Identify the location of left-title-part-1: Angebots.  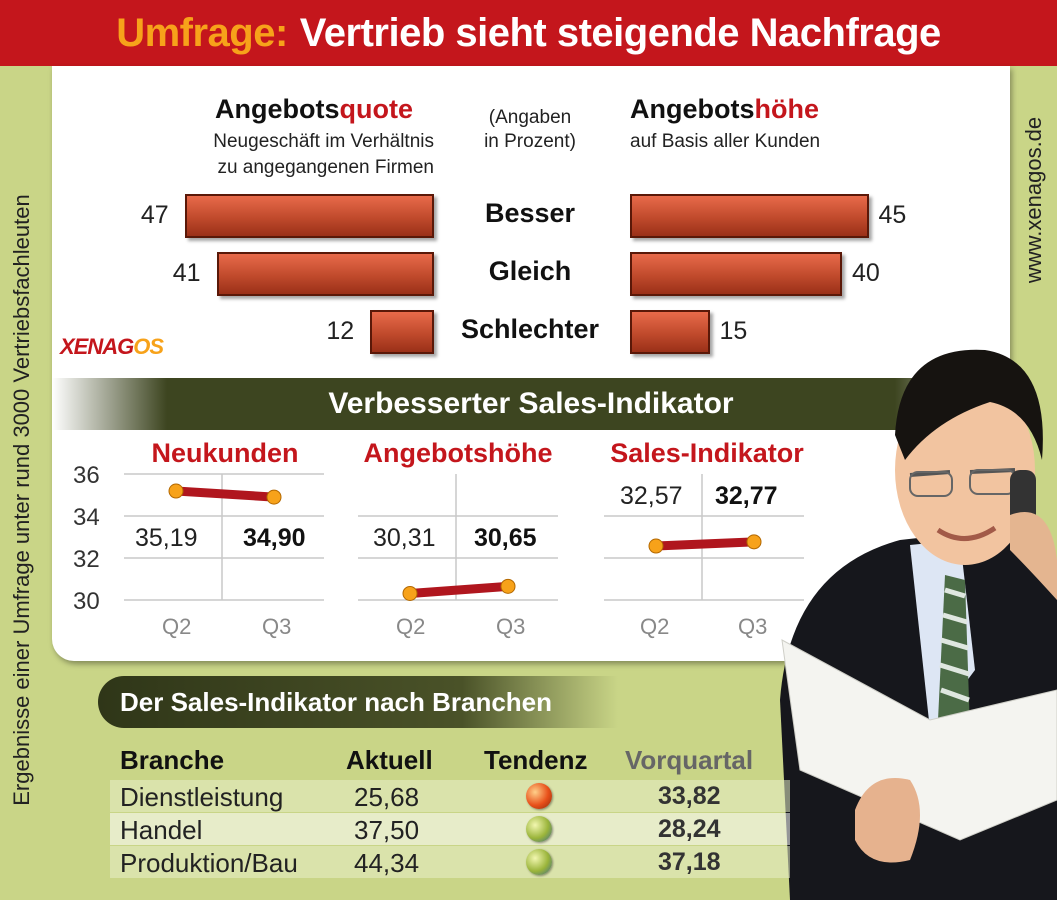
(277, 109).